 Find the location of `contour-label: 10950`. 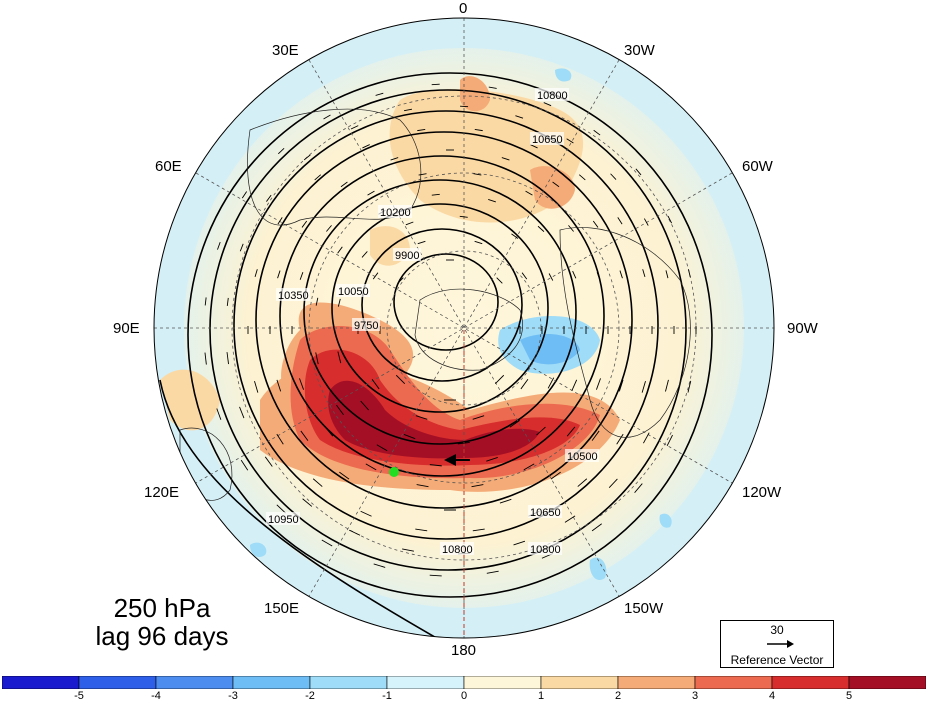

contour-label: 10950 is located at coordinates (283, 520).